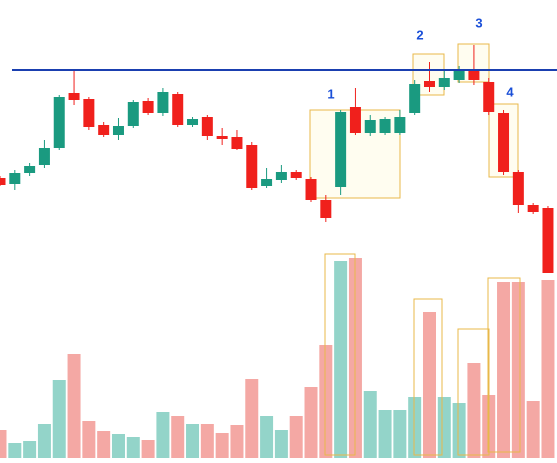  I want to click on annotation: 4, so click(510, 91).